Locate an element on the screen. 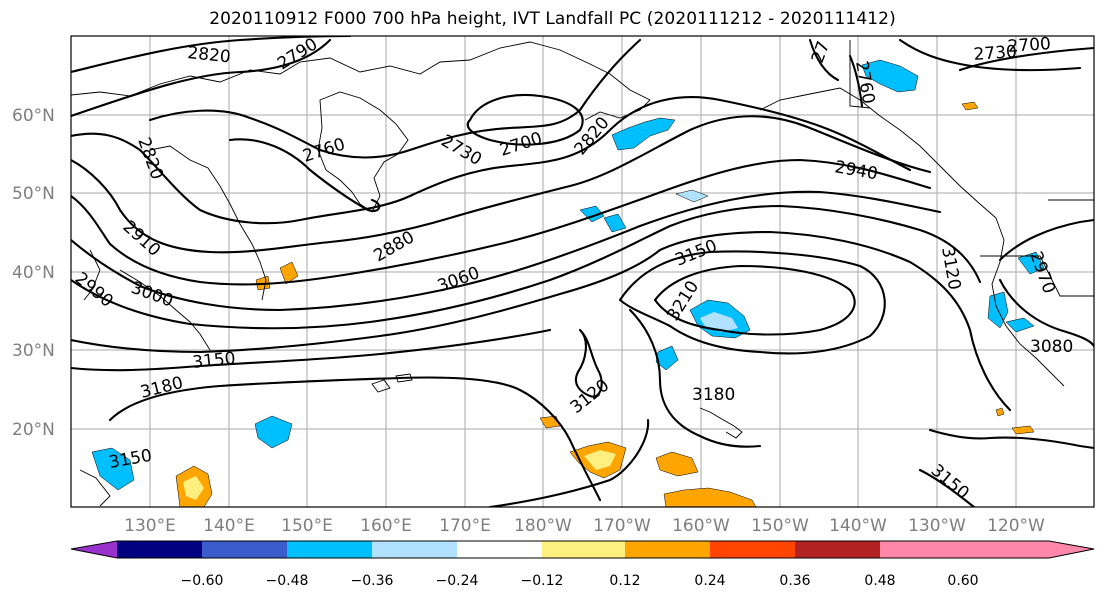 The width and height of the screenshot is (1105, 601). lon-label: 140°W is located at coordinates (858, 526).